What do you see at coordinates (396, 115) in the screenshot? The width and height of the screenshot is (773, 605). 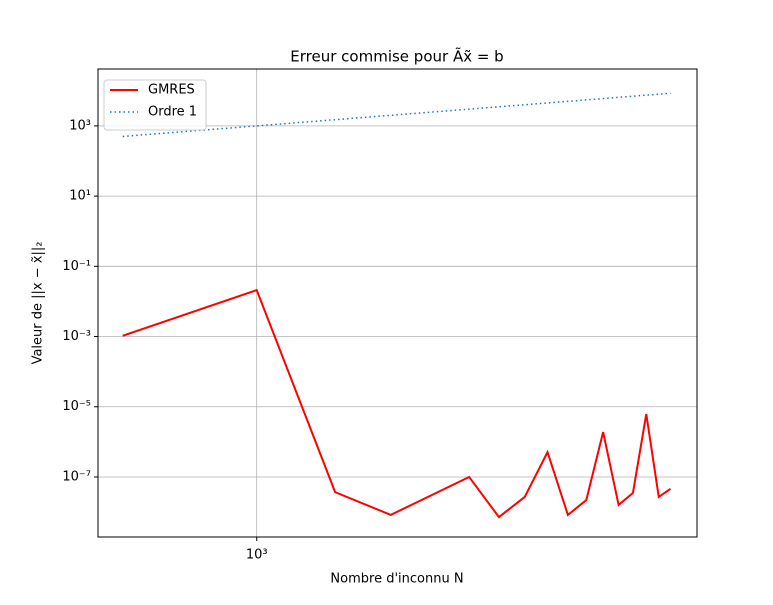 I see `data-line` at bounding box center [396, 115].